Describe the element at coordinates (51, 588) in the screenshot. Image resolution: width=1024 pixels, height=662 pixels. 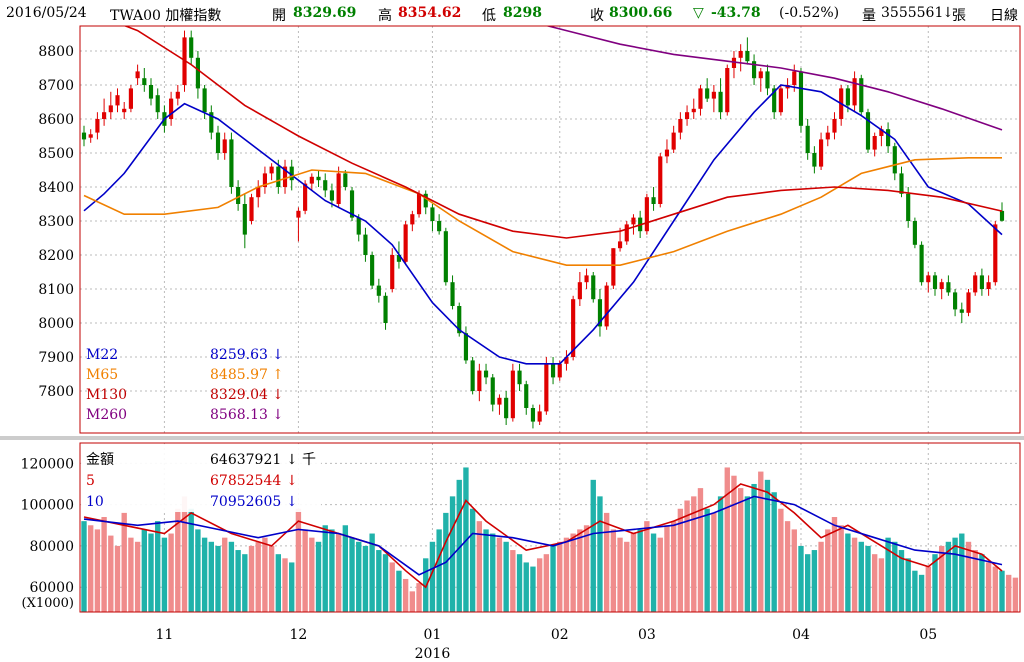
I see `volume-tick-label: 60000` at that location.